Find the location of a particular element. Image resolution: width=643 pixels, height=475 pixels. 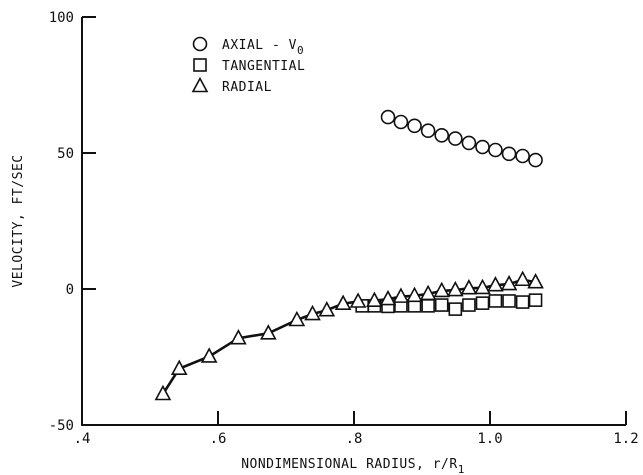

x-tick-label: 1.2 is located at coordinates (625, 439).